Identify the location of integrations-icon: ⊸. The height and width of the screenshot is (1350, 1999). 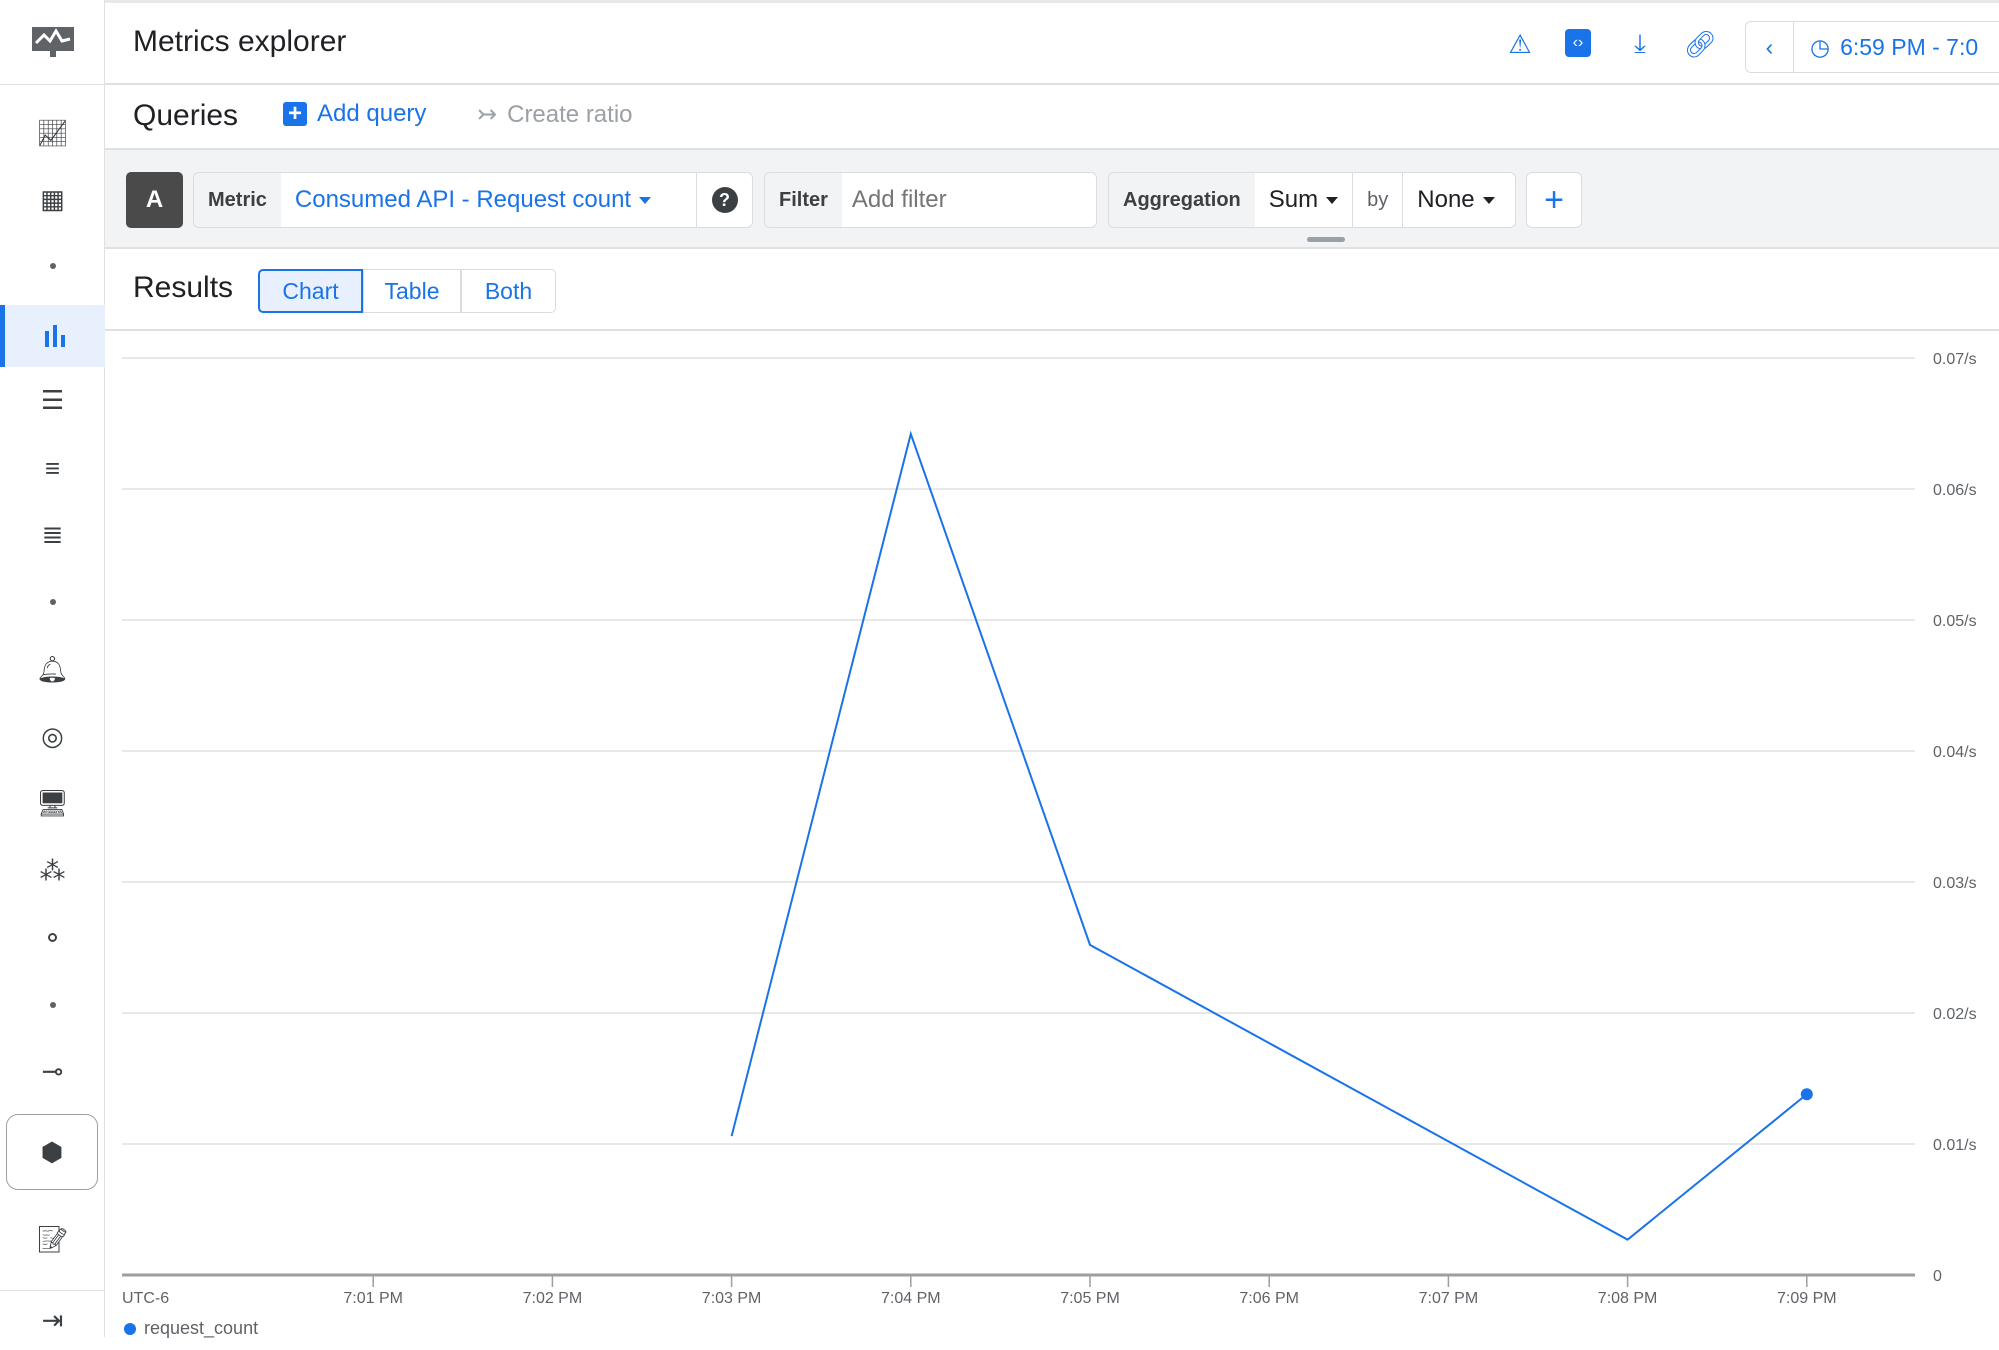
(52, 1070).